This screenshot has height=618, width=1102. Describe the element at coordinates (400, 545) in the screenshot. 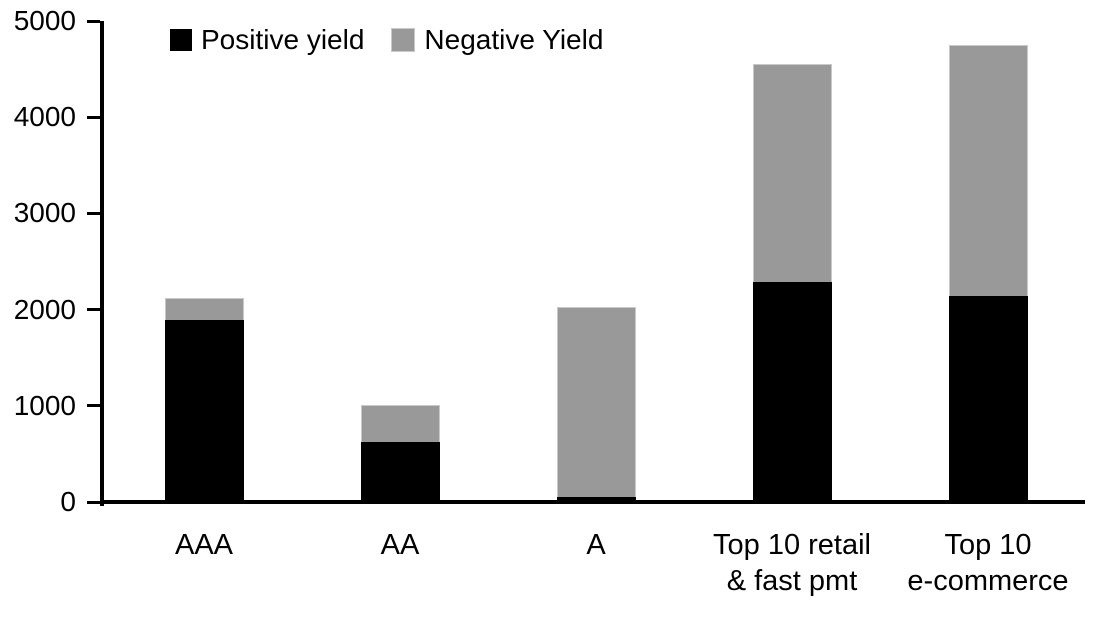

I see `x-axis-label-aa: AA` at that location.